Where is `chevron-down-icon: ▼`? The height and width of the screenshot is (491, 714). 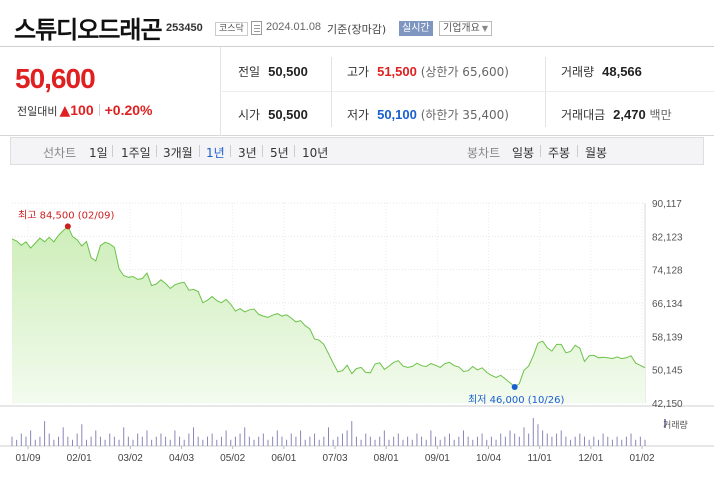
chevron-down-icon: ▼ is located at coordinates (484, 28).